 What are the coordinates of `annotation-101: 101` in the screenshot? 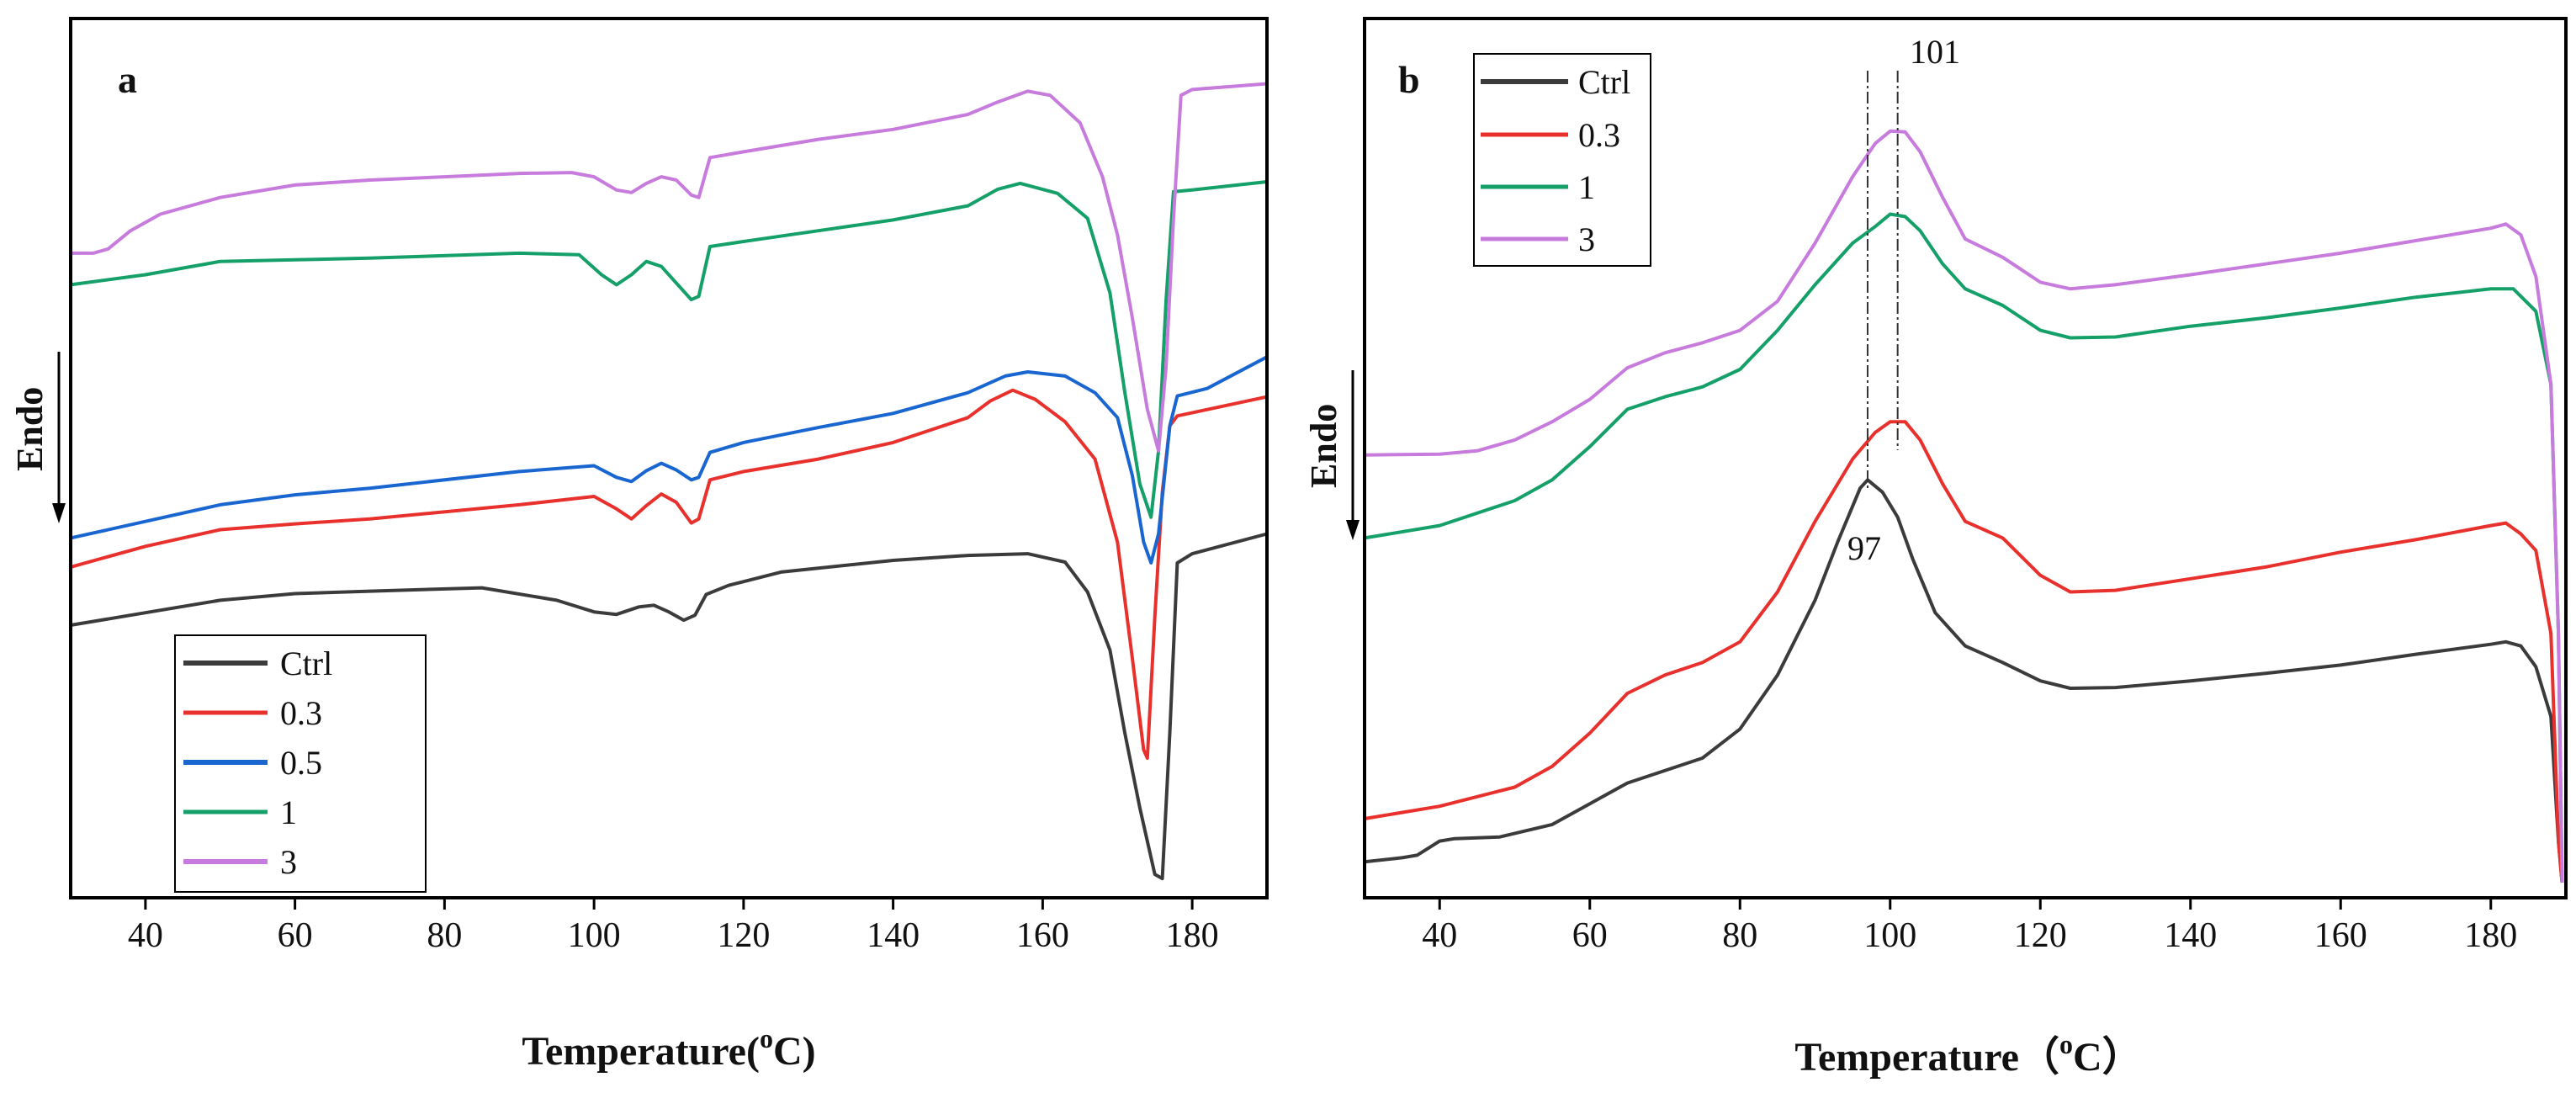 It's located at (1935, 52).